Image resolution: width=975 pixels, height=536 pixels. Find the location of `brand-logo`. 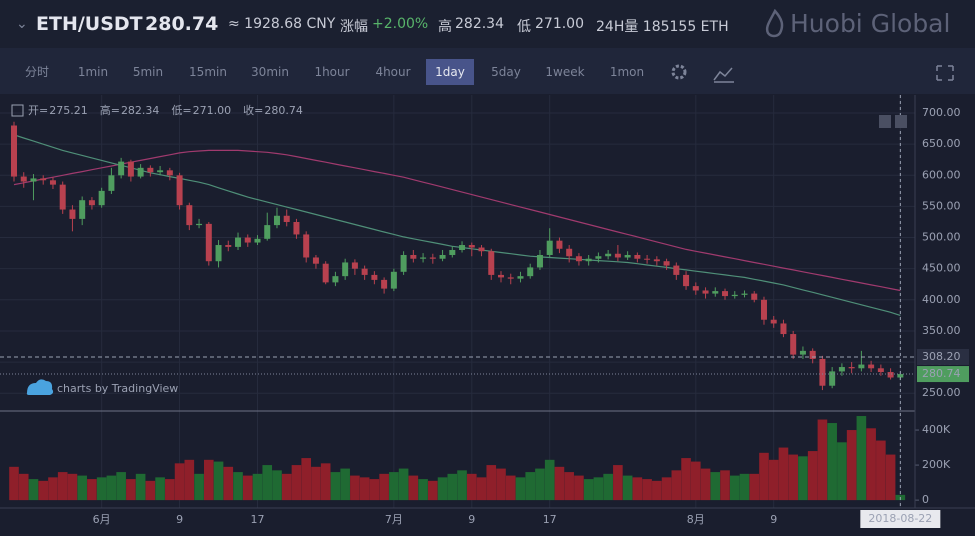

brand-logo is located at coordinates (774, 23).